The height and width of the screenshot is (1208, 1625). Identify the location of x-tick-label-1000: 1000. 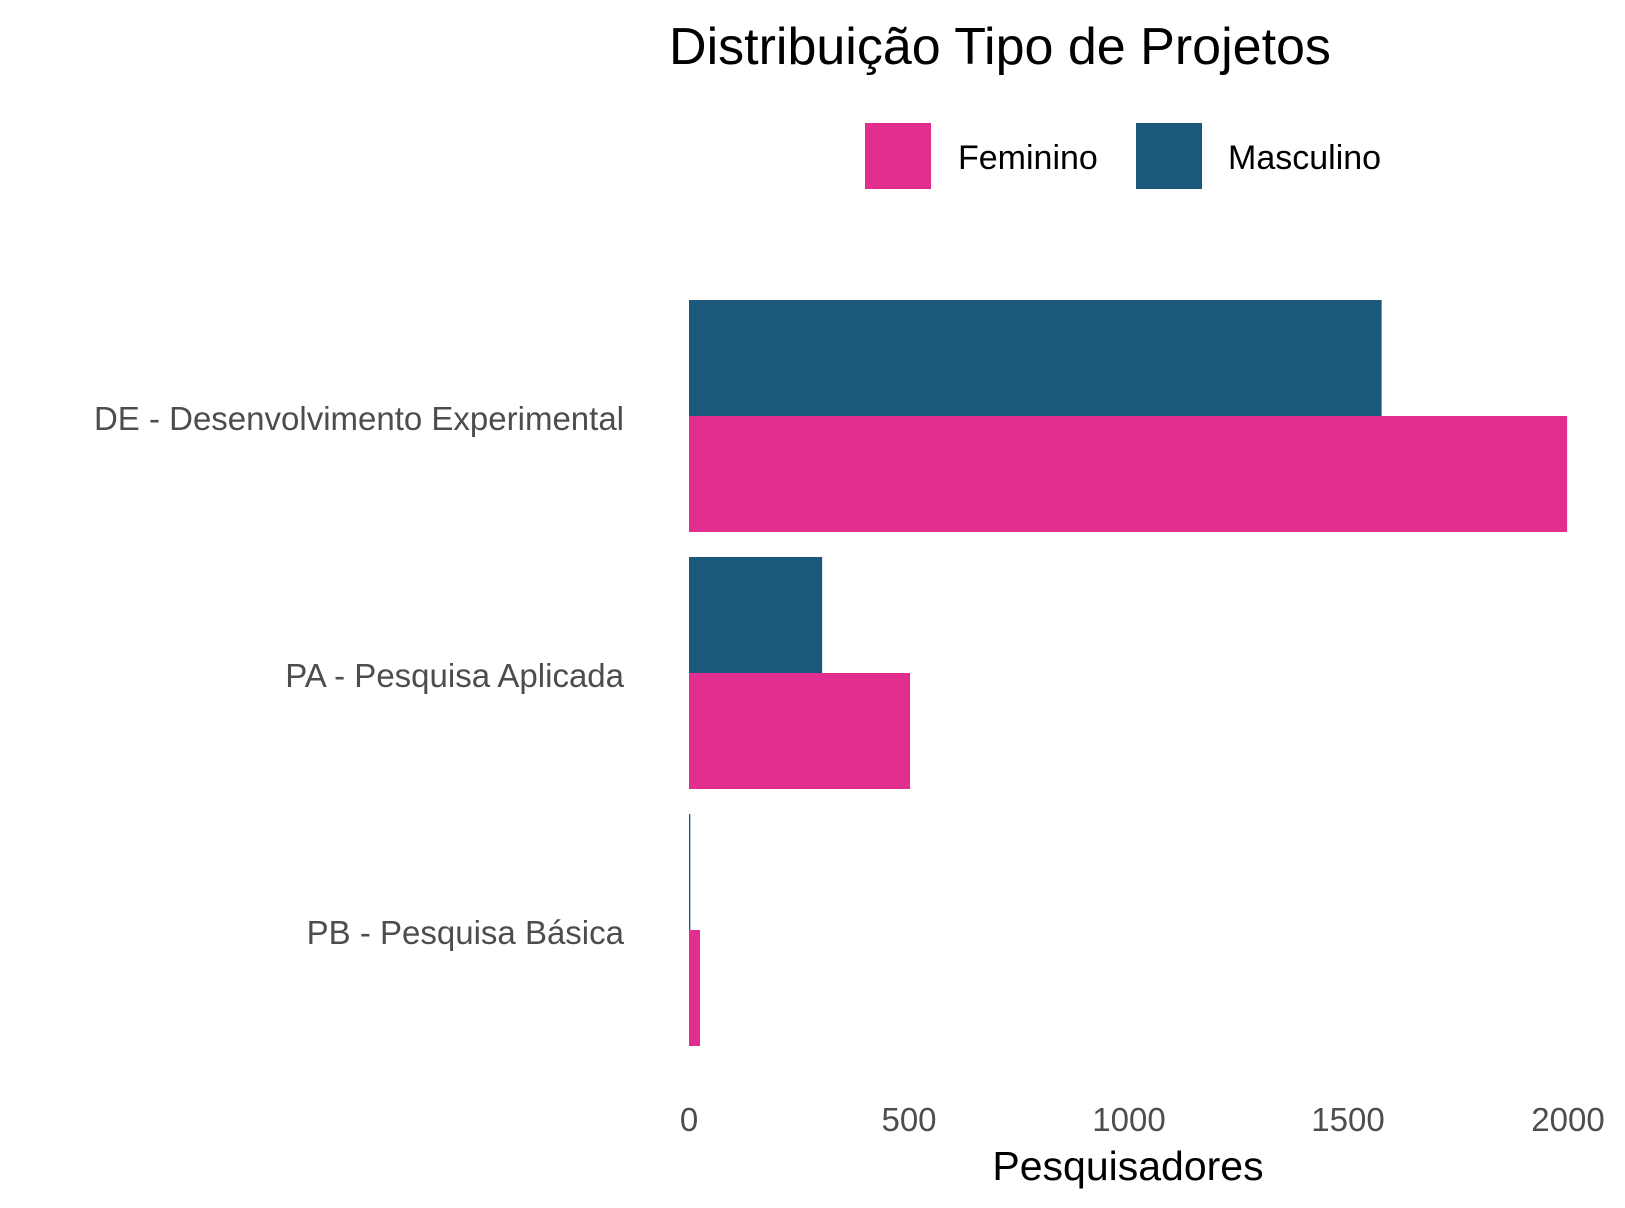
(1128, 1119).